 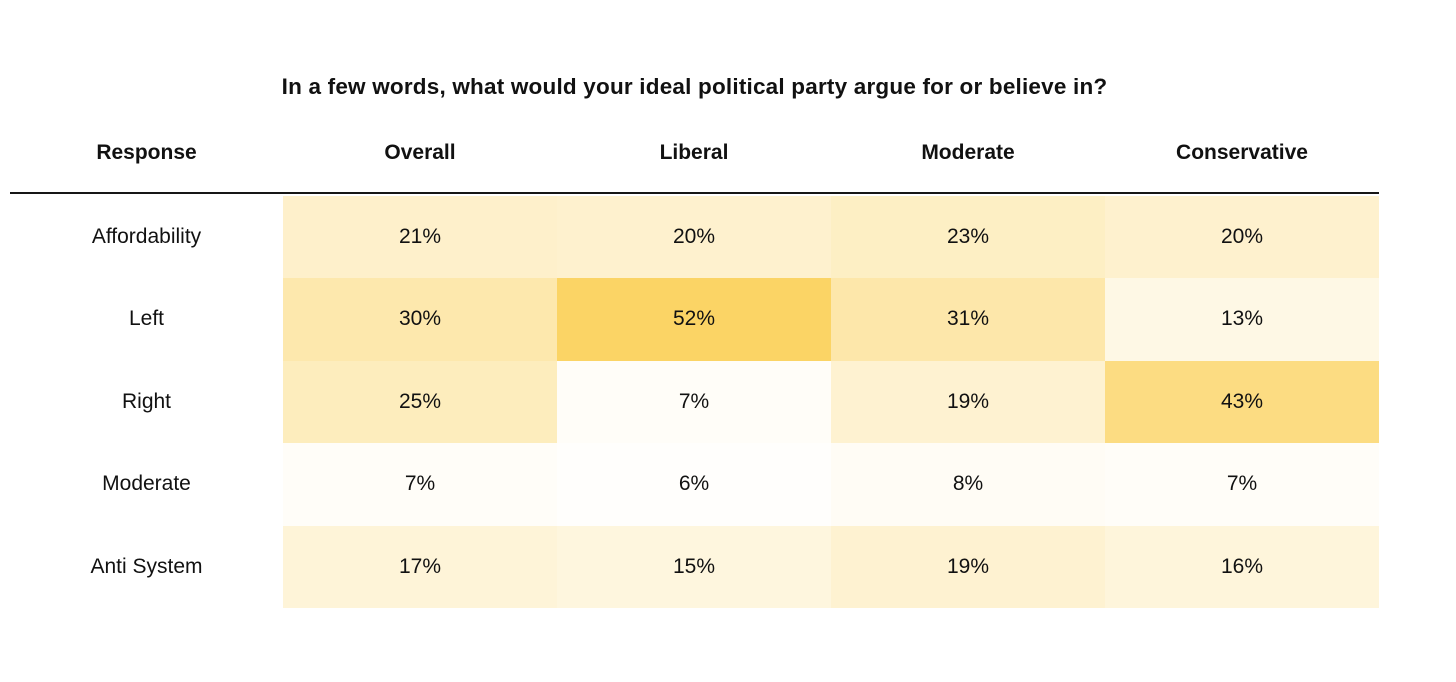 I want to click on table-row: Left 30% 52% 31% 13%, so click(x=694, y=319).